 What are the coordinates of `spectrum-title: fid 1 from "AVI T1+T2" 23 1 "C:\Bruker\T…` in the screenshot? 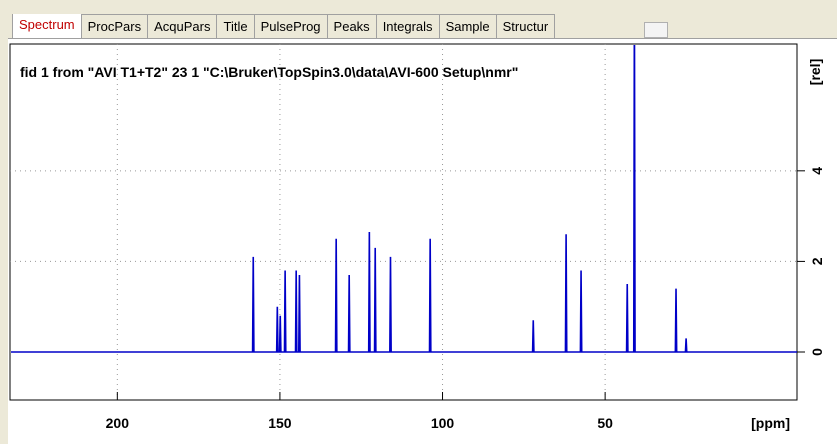 It's located at (269, 72).